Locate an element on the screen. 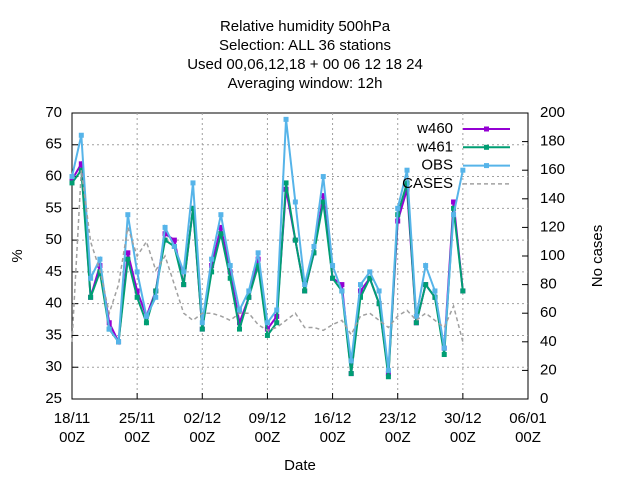 The height and width of the screenshot is (480, 640). y-tick-label: 50 is located at coordinates (53, 239).